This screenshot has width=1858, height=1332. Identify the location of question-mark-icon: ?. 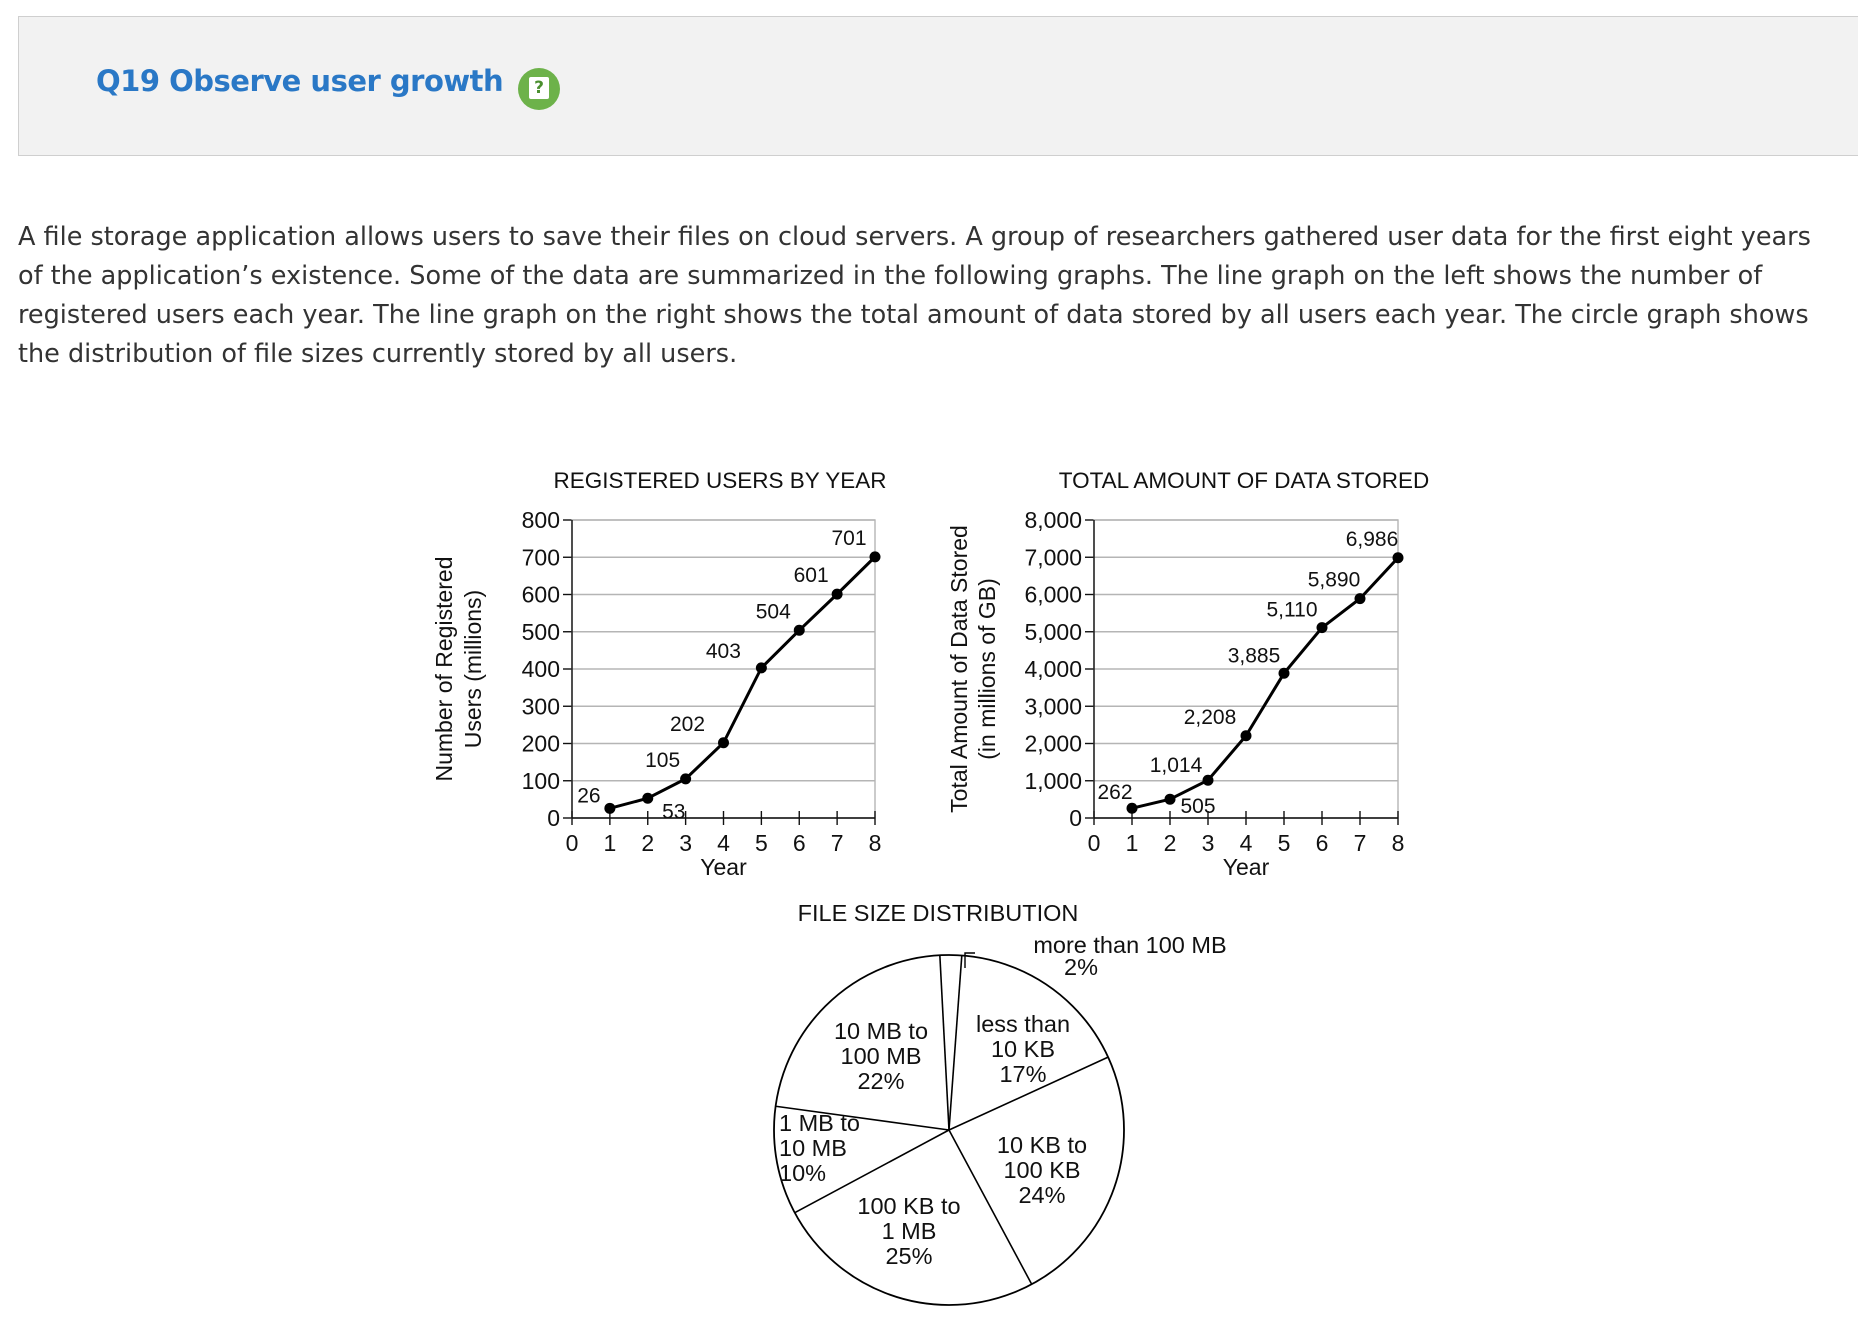
(539, 89).